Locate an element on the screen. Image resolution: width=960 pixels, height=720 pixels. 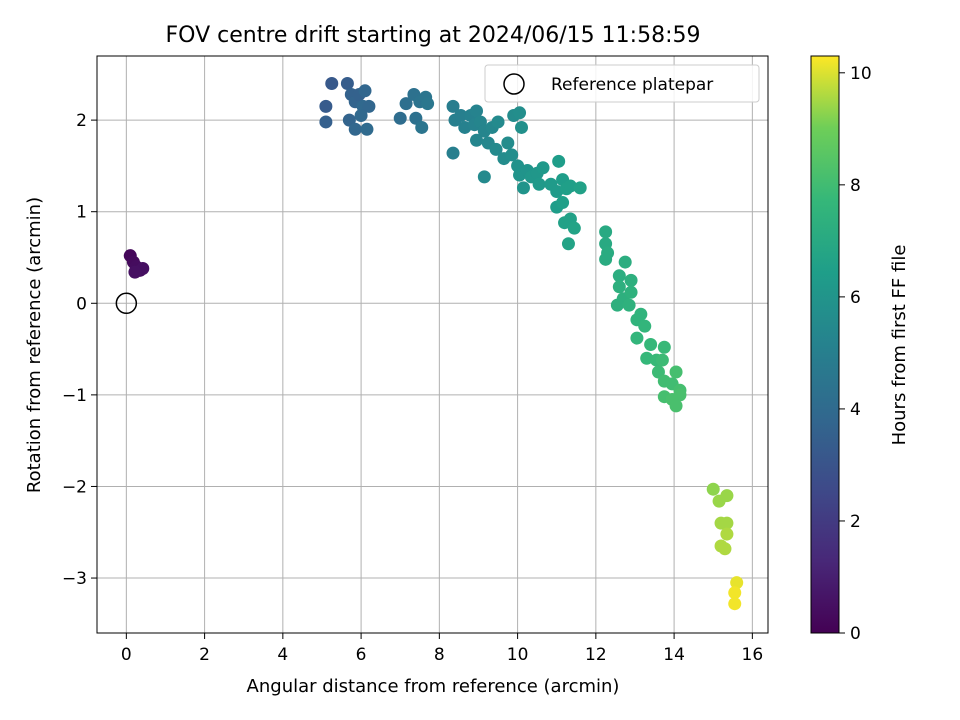
y-tick-label: −1 is located at coordinates (74, 396).